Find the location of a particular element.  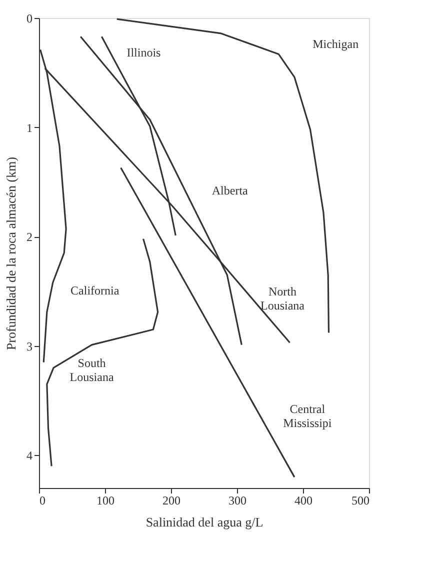

y-tick-label: 4 is located at coordinates (29, 455).